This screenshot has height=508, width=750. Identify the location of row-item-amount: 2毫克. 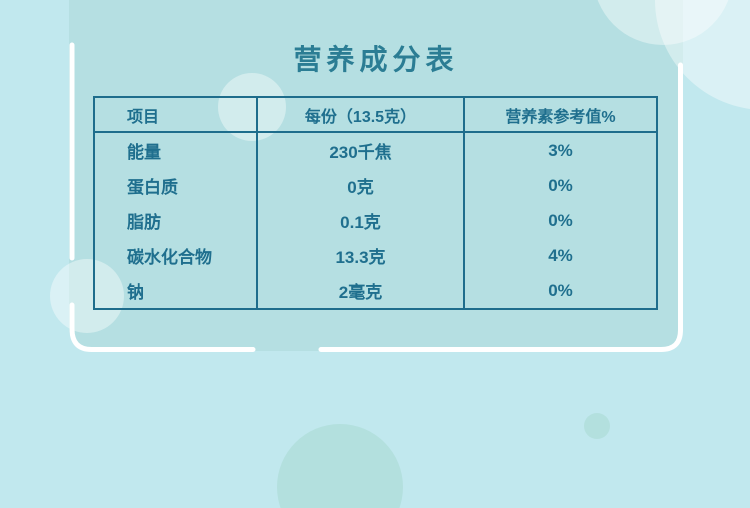
(361, 290).